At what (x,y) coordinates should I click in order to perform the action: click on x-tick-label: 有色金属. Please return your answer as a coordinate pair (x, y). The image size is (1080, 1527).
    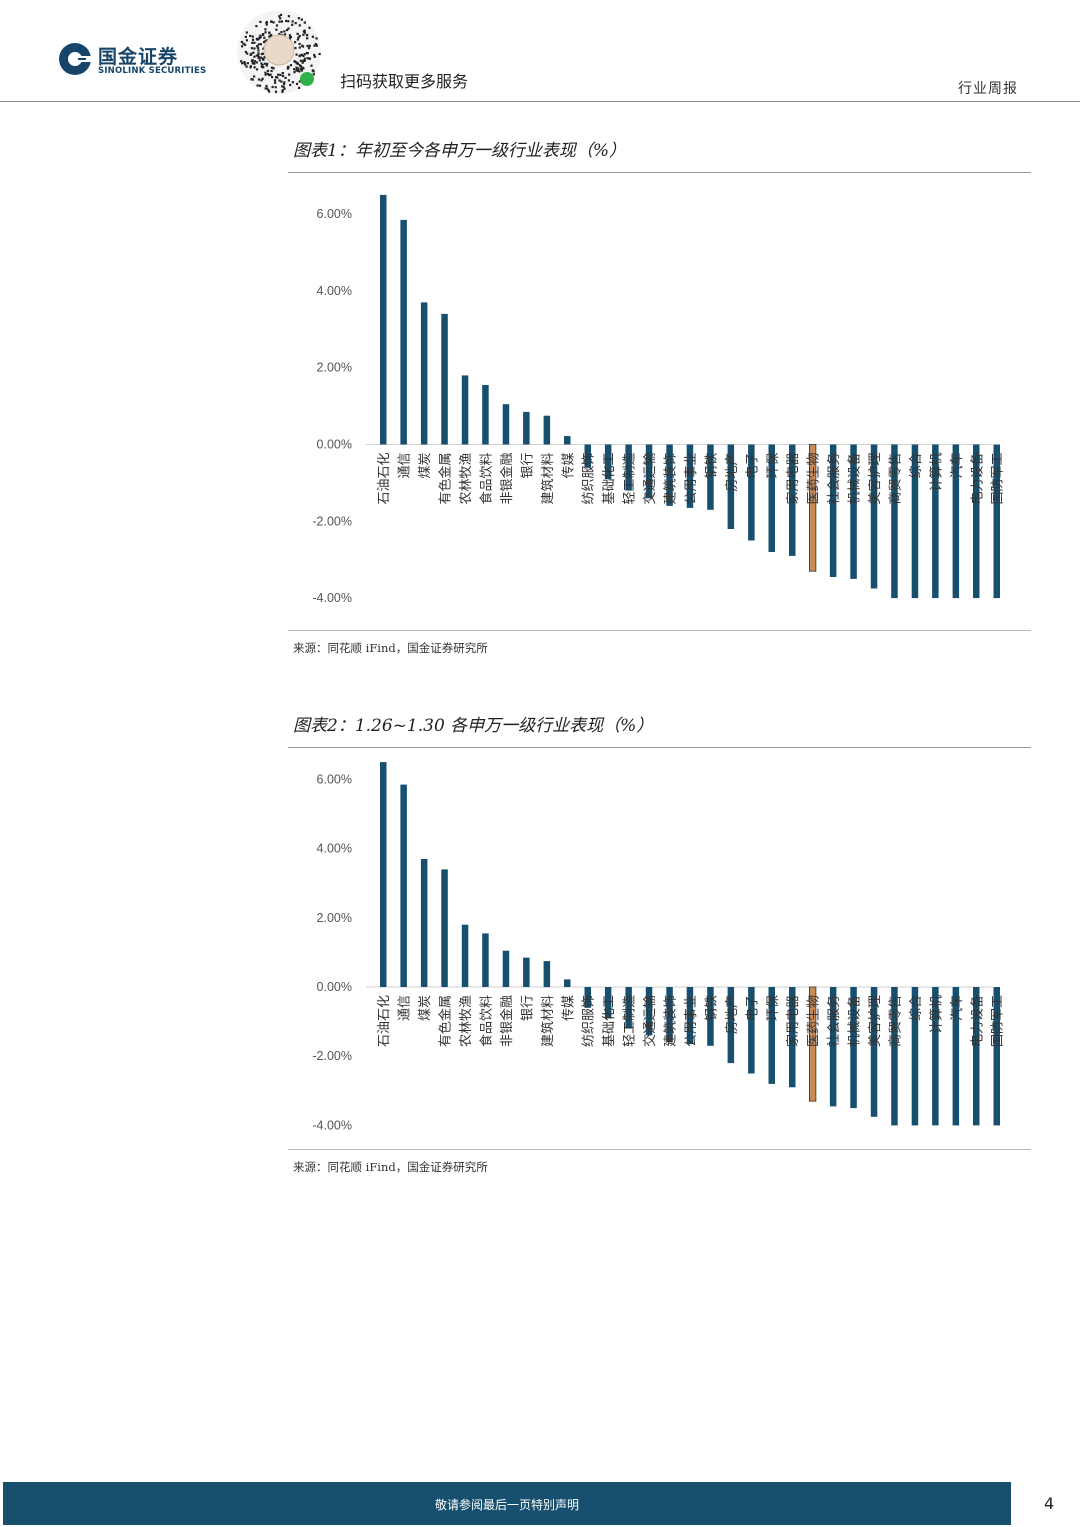
    Looking at the image, I should click on (446, 479).